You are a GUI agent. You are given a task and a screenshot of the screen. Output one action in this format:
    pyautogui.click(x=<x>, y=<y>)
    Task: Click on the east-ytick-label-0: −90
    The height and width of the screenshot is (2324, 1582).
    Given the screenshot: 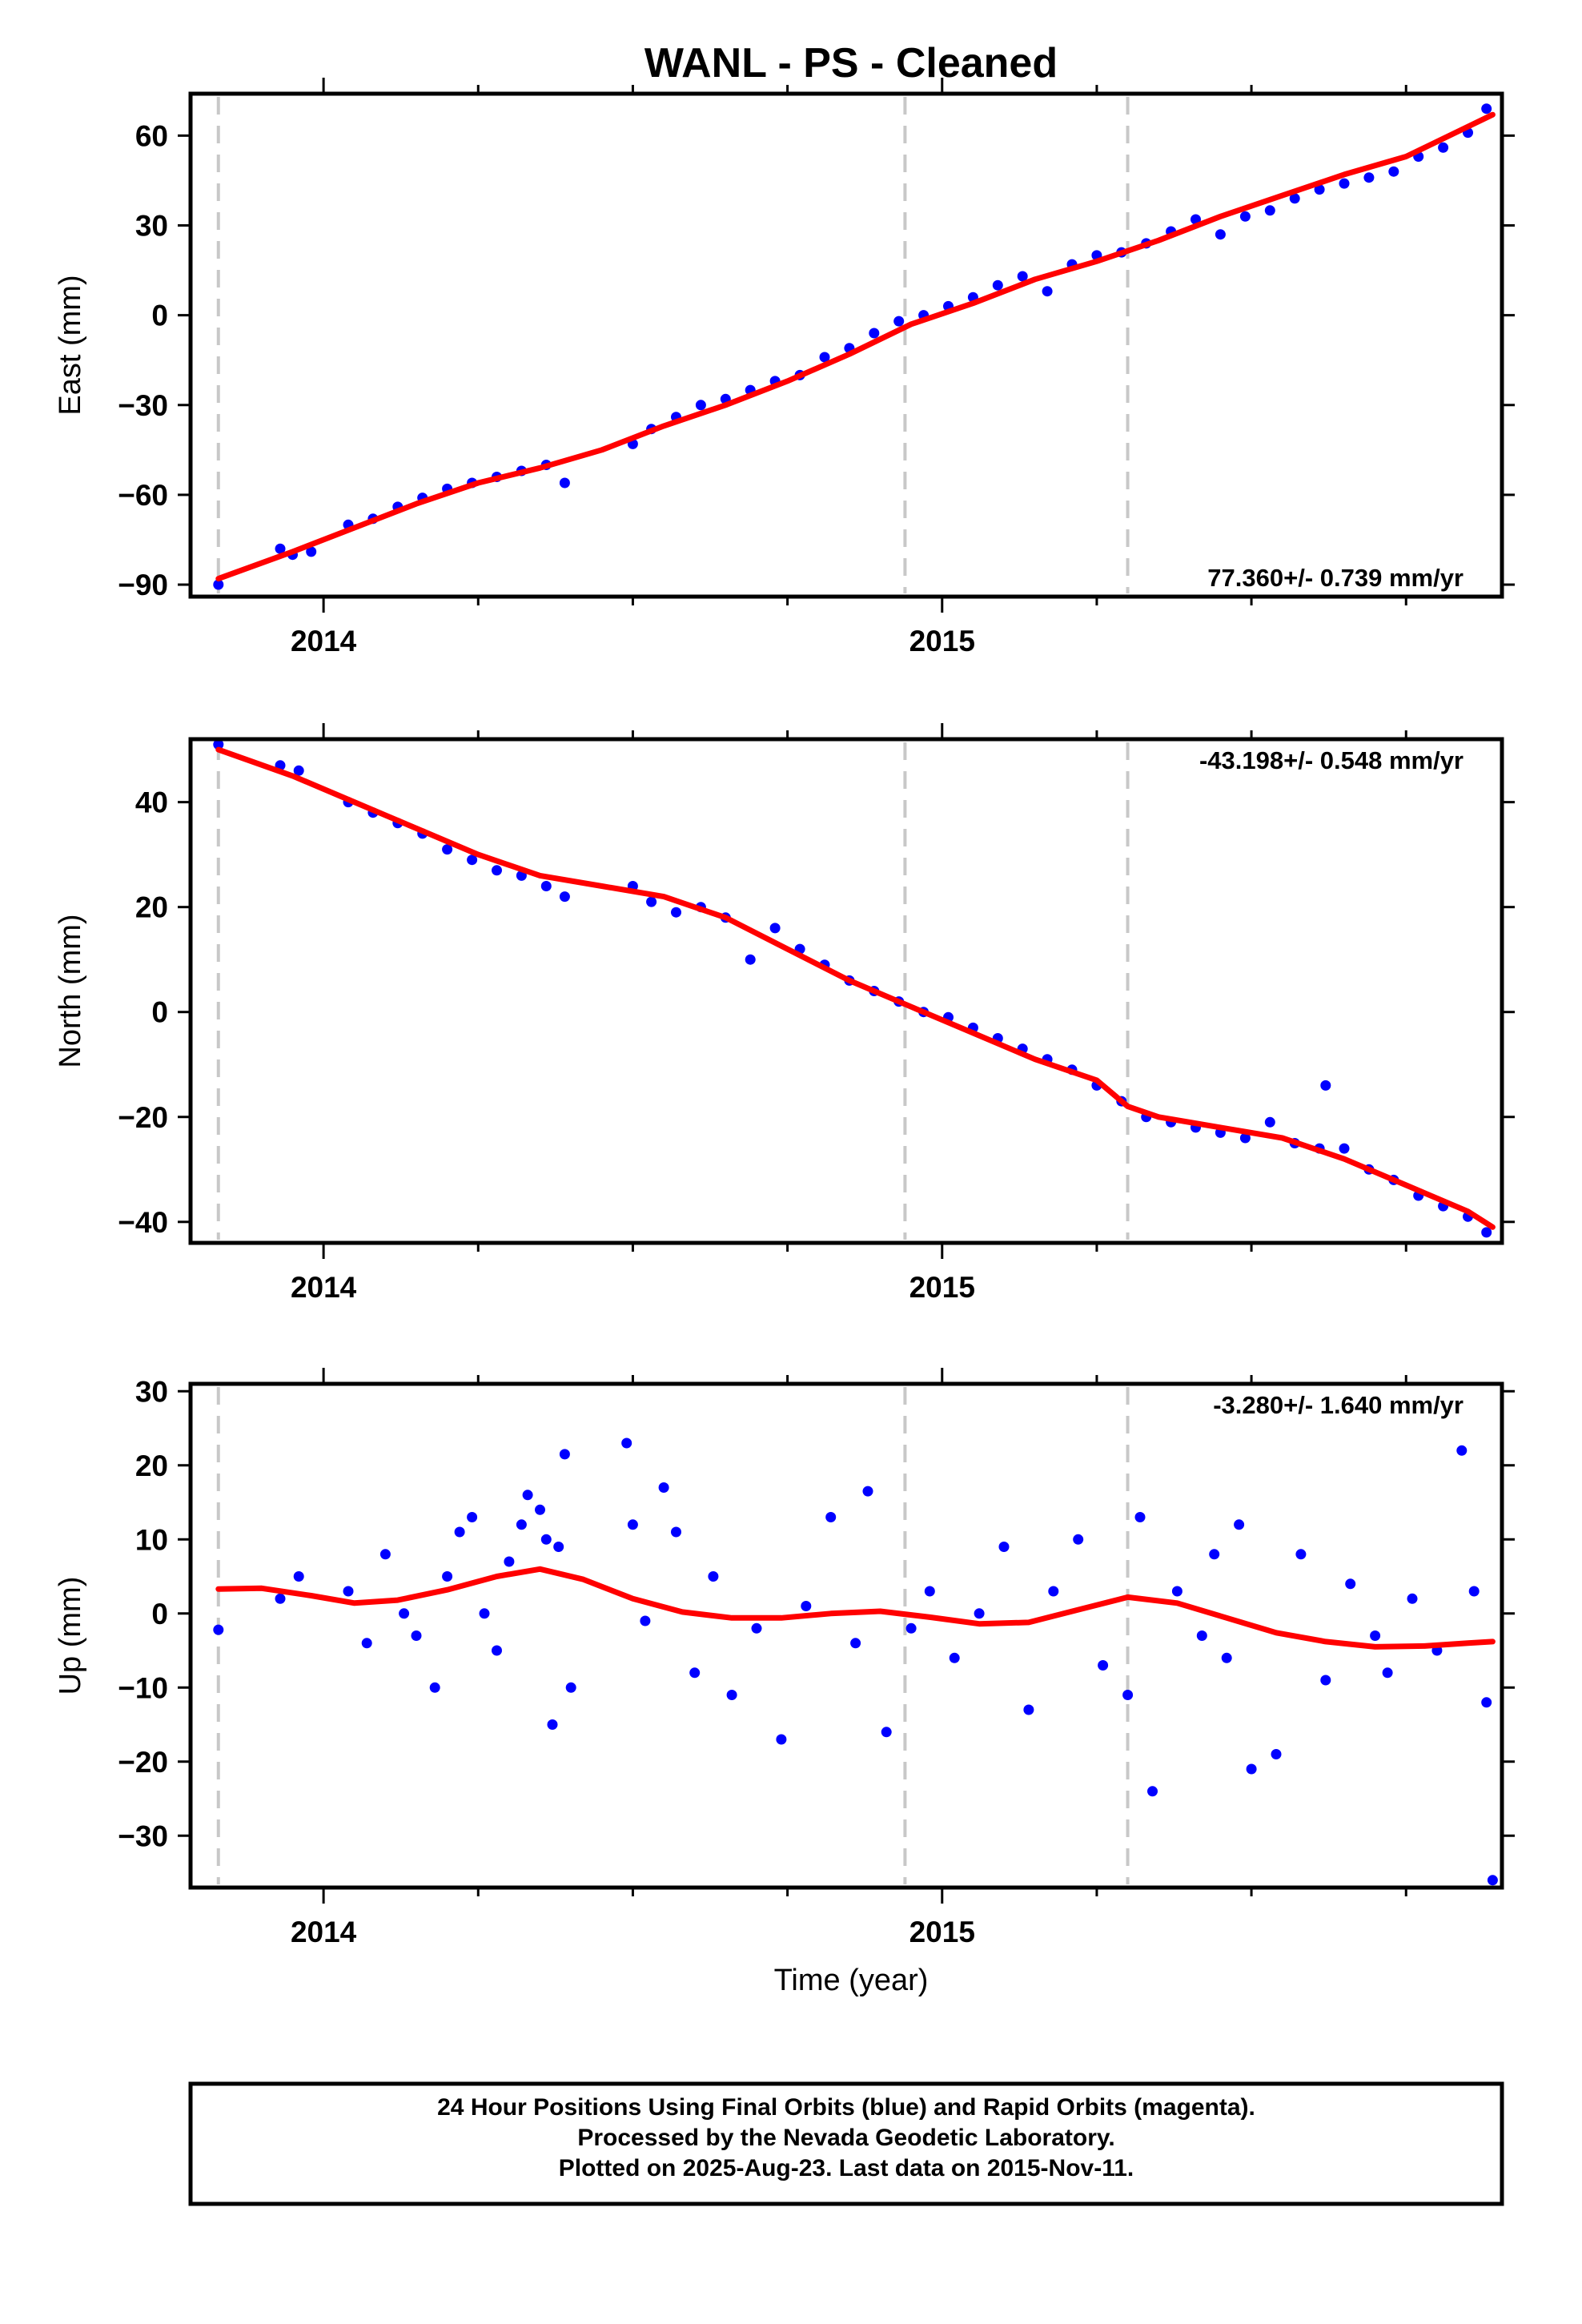 What is the action you would take?
    pyautogui.click(x=143, y=585)
    